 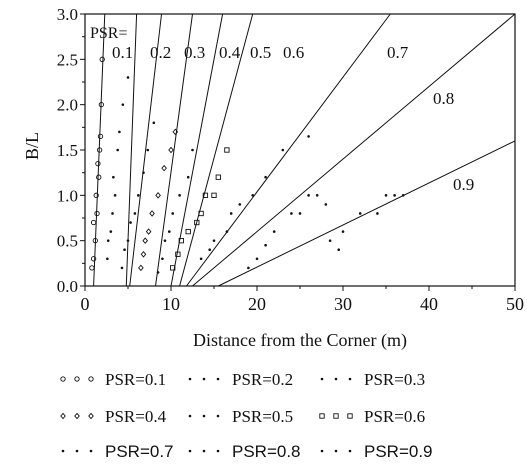 What do you see at coordinates (67, 195) in the screenshot?
I see `y-tick-label: 1.0` at bounding box center [67, 195].